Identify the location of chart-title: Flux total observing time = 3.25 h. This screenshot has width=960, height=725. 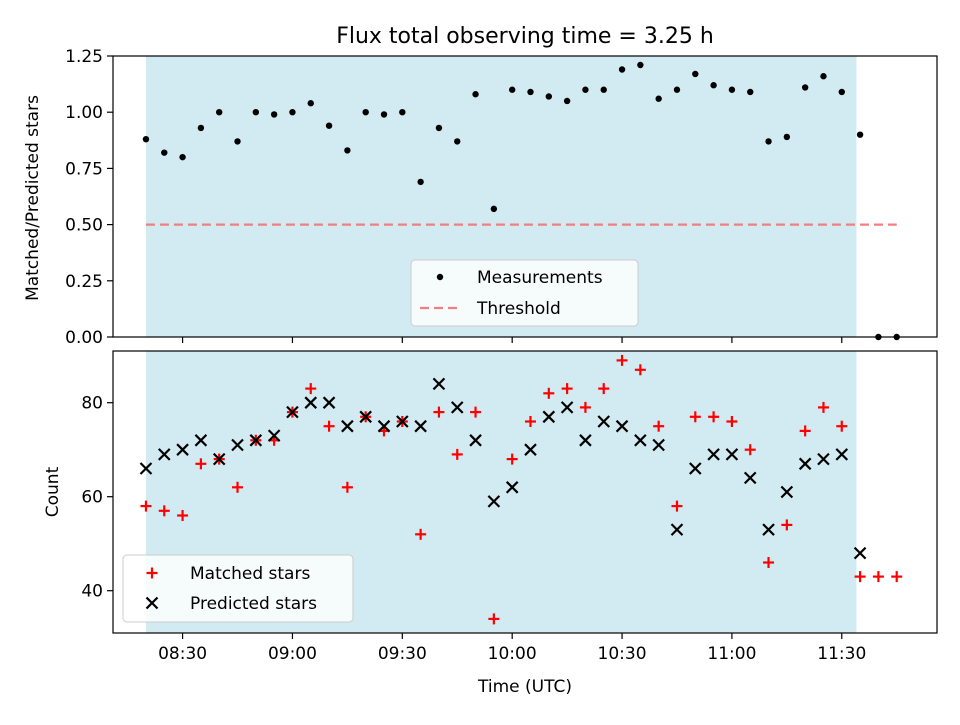
(525, 36).